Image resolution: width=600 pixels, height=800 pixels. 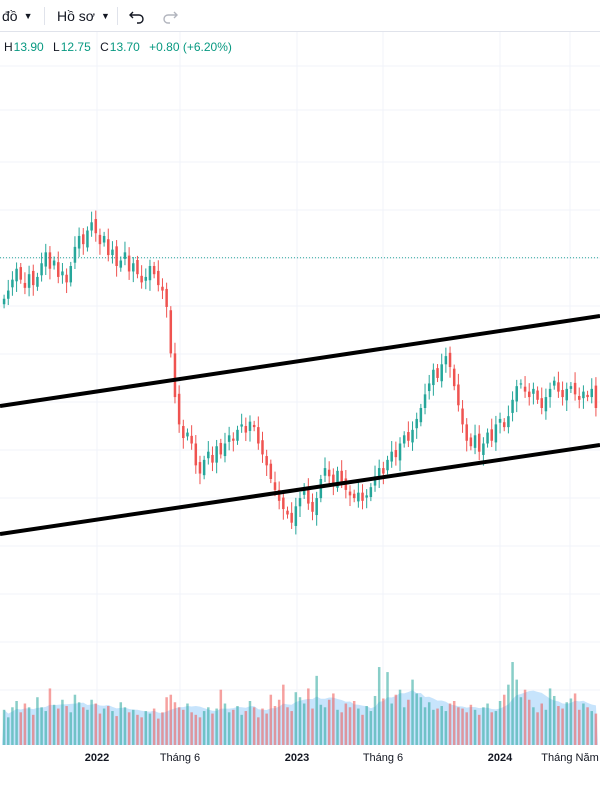 I want to click on redo-button, so click(x=170, y=16).